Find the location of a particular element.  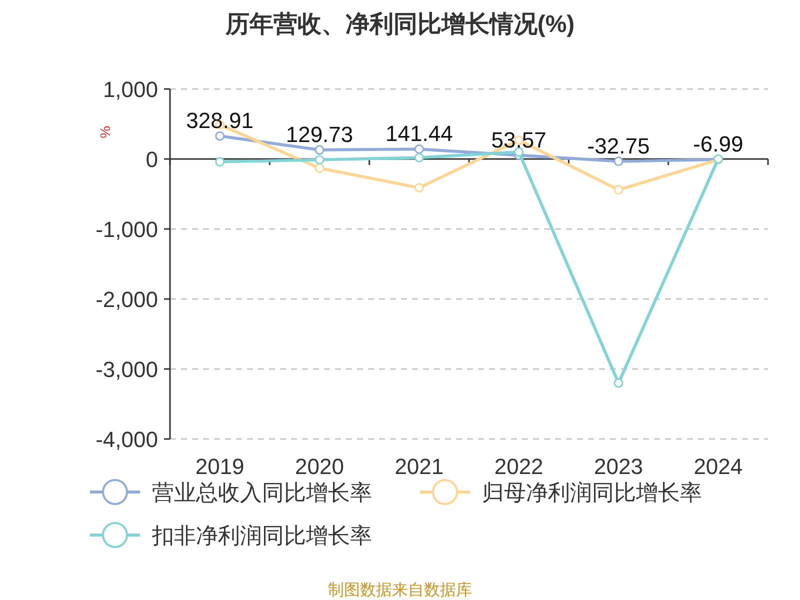

x-tick-label: 2024 is located at coordinates (718, 466).